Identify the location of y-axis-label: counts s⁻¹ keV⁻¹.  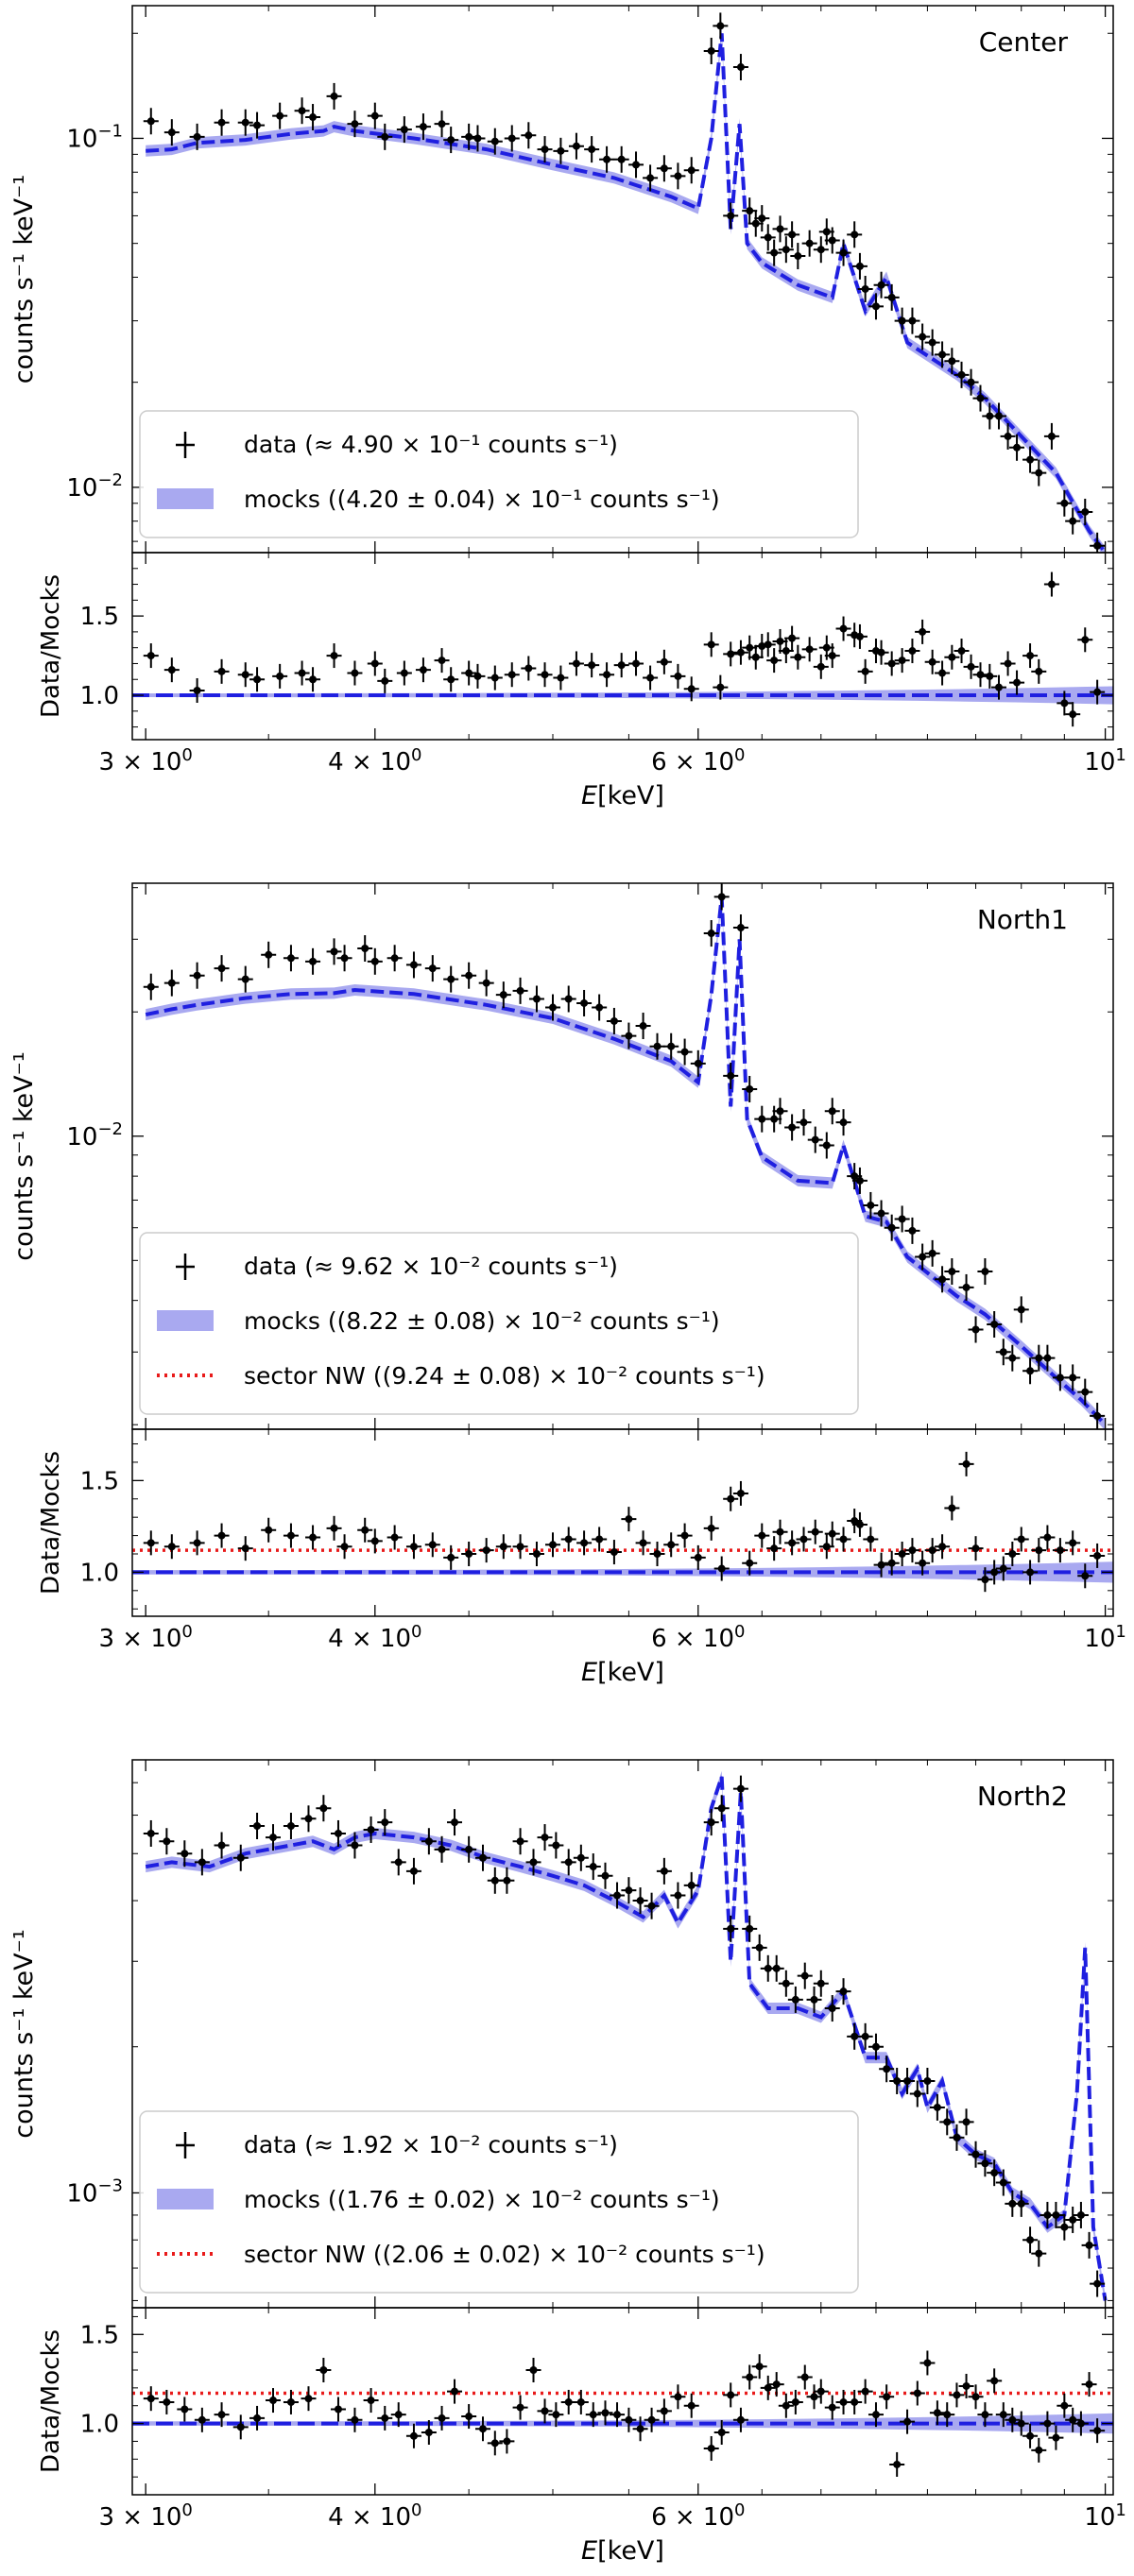
(24, 2033).